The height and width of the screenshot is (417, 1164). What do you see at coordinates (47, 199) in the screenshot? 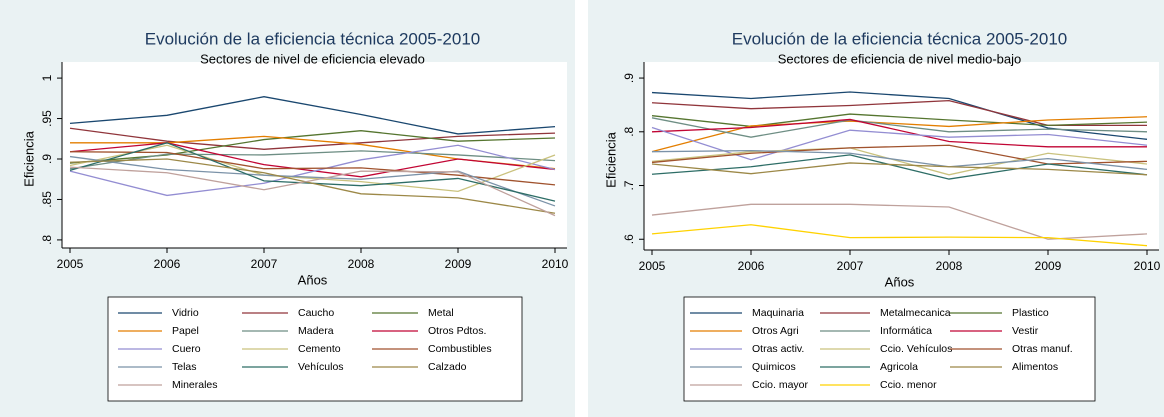
I see `y-tick-label: .85` at bounding box center [47, 199].